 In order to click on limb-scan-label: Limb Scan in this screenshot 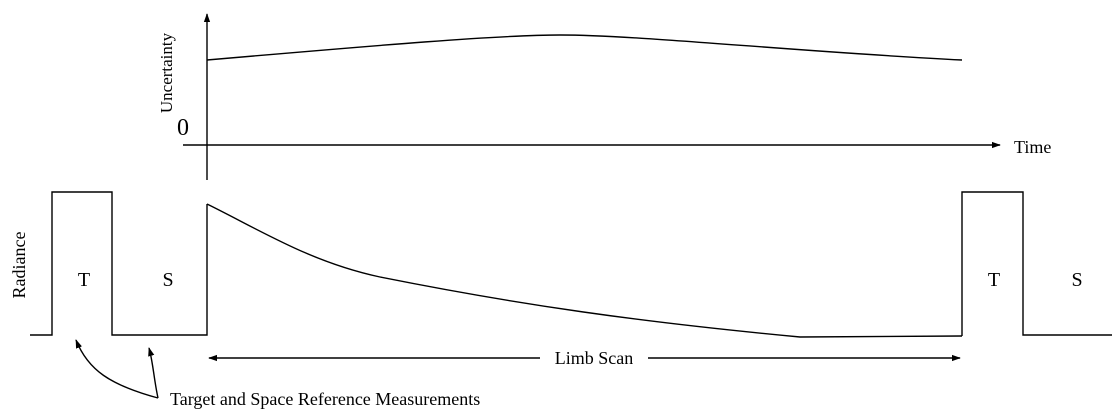, I will do `click(594, 358)`.